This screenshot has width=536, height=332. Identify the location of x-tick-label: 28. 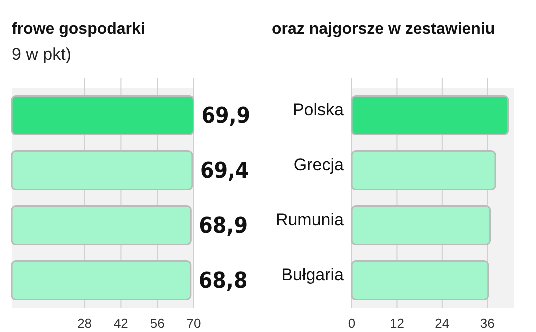
(85, 323).